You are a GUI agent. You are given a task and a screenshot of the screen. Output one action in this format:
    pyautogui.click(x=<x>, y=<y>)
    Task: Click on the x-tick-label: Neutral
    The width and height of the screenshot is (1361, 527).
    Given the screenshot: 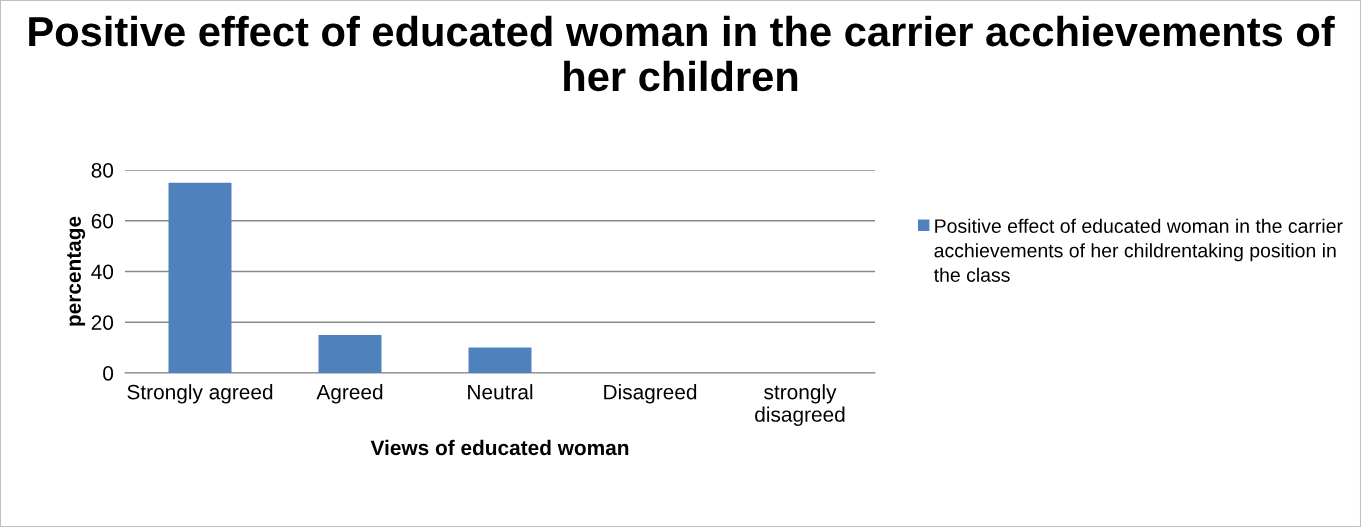 What is the action you would take?
    pyautogui.click(x=500, y=392)
    